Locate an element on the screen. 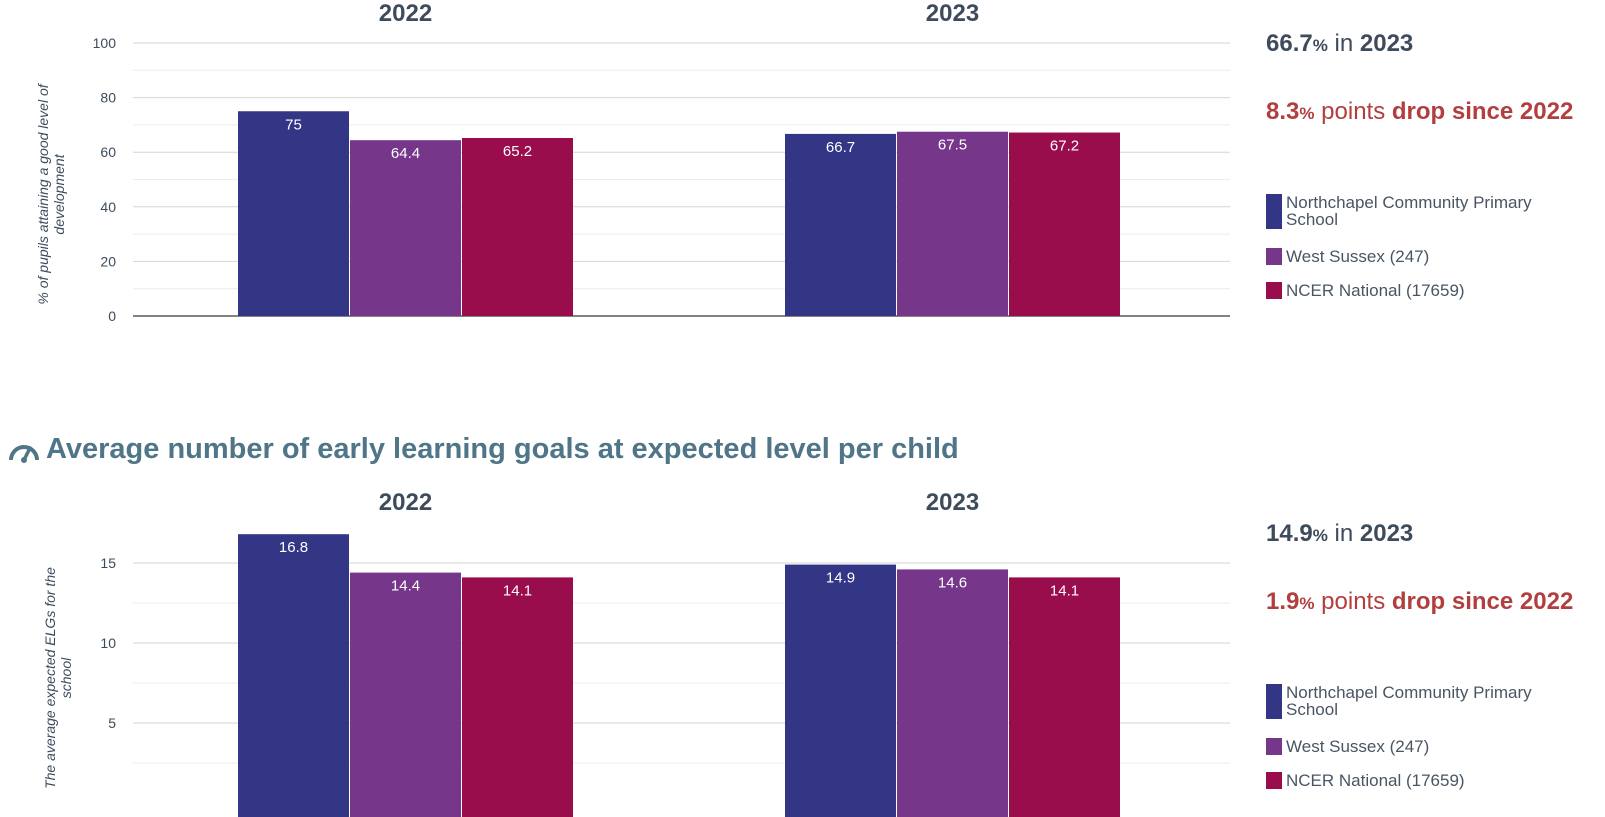 This screenshot has height=817, width=1605. headline-value: 14.9 is located at coordinates (1289, 533).